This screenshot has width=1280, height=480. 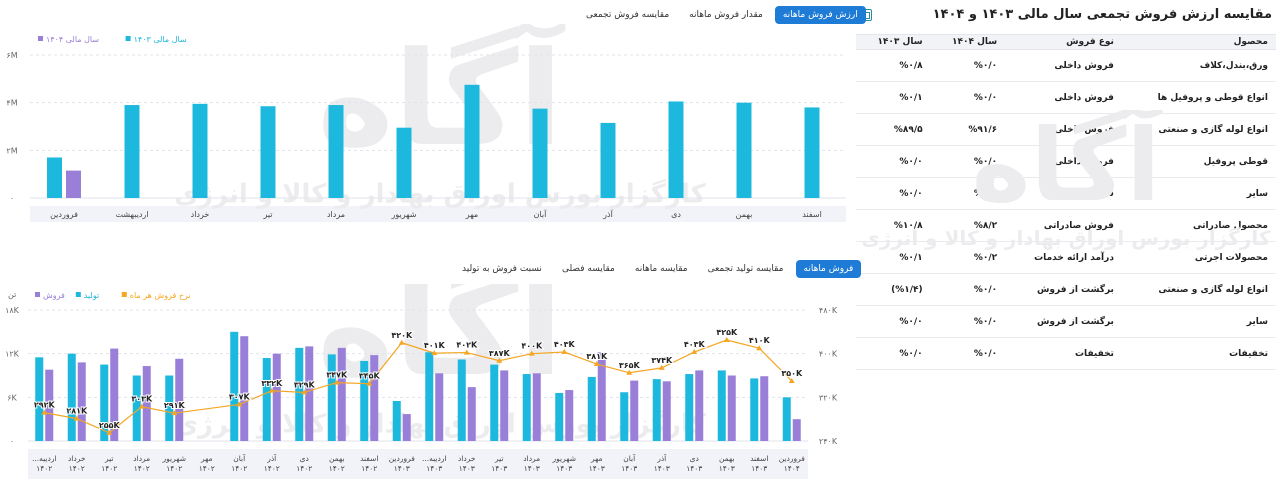 I want to click on watermark-brand: آگاه, so click(x=441, y=99).